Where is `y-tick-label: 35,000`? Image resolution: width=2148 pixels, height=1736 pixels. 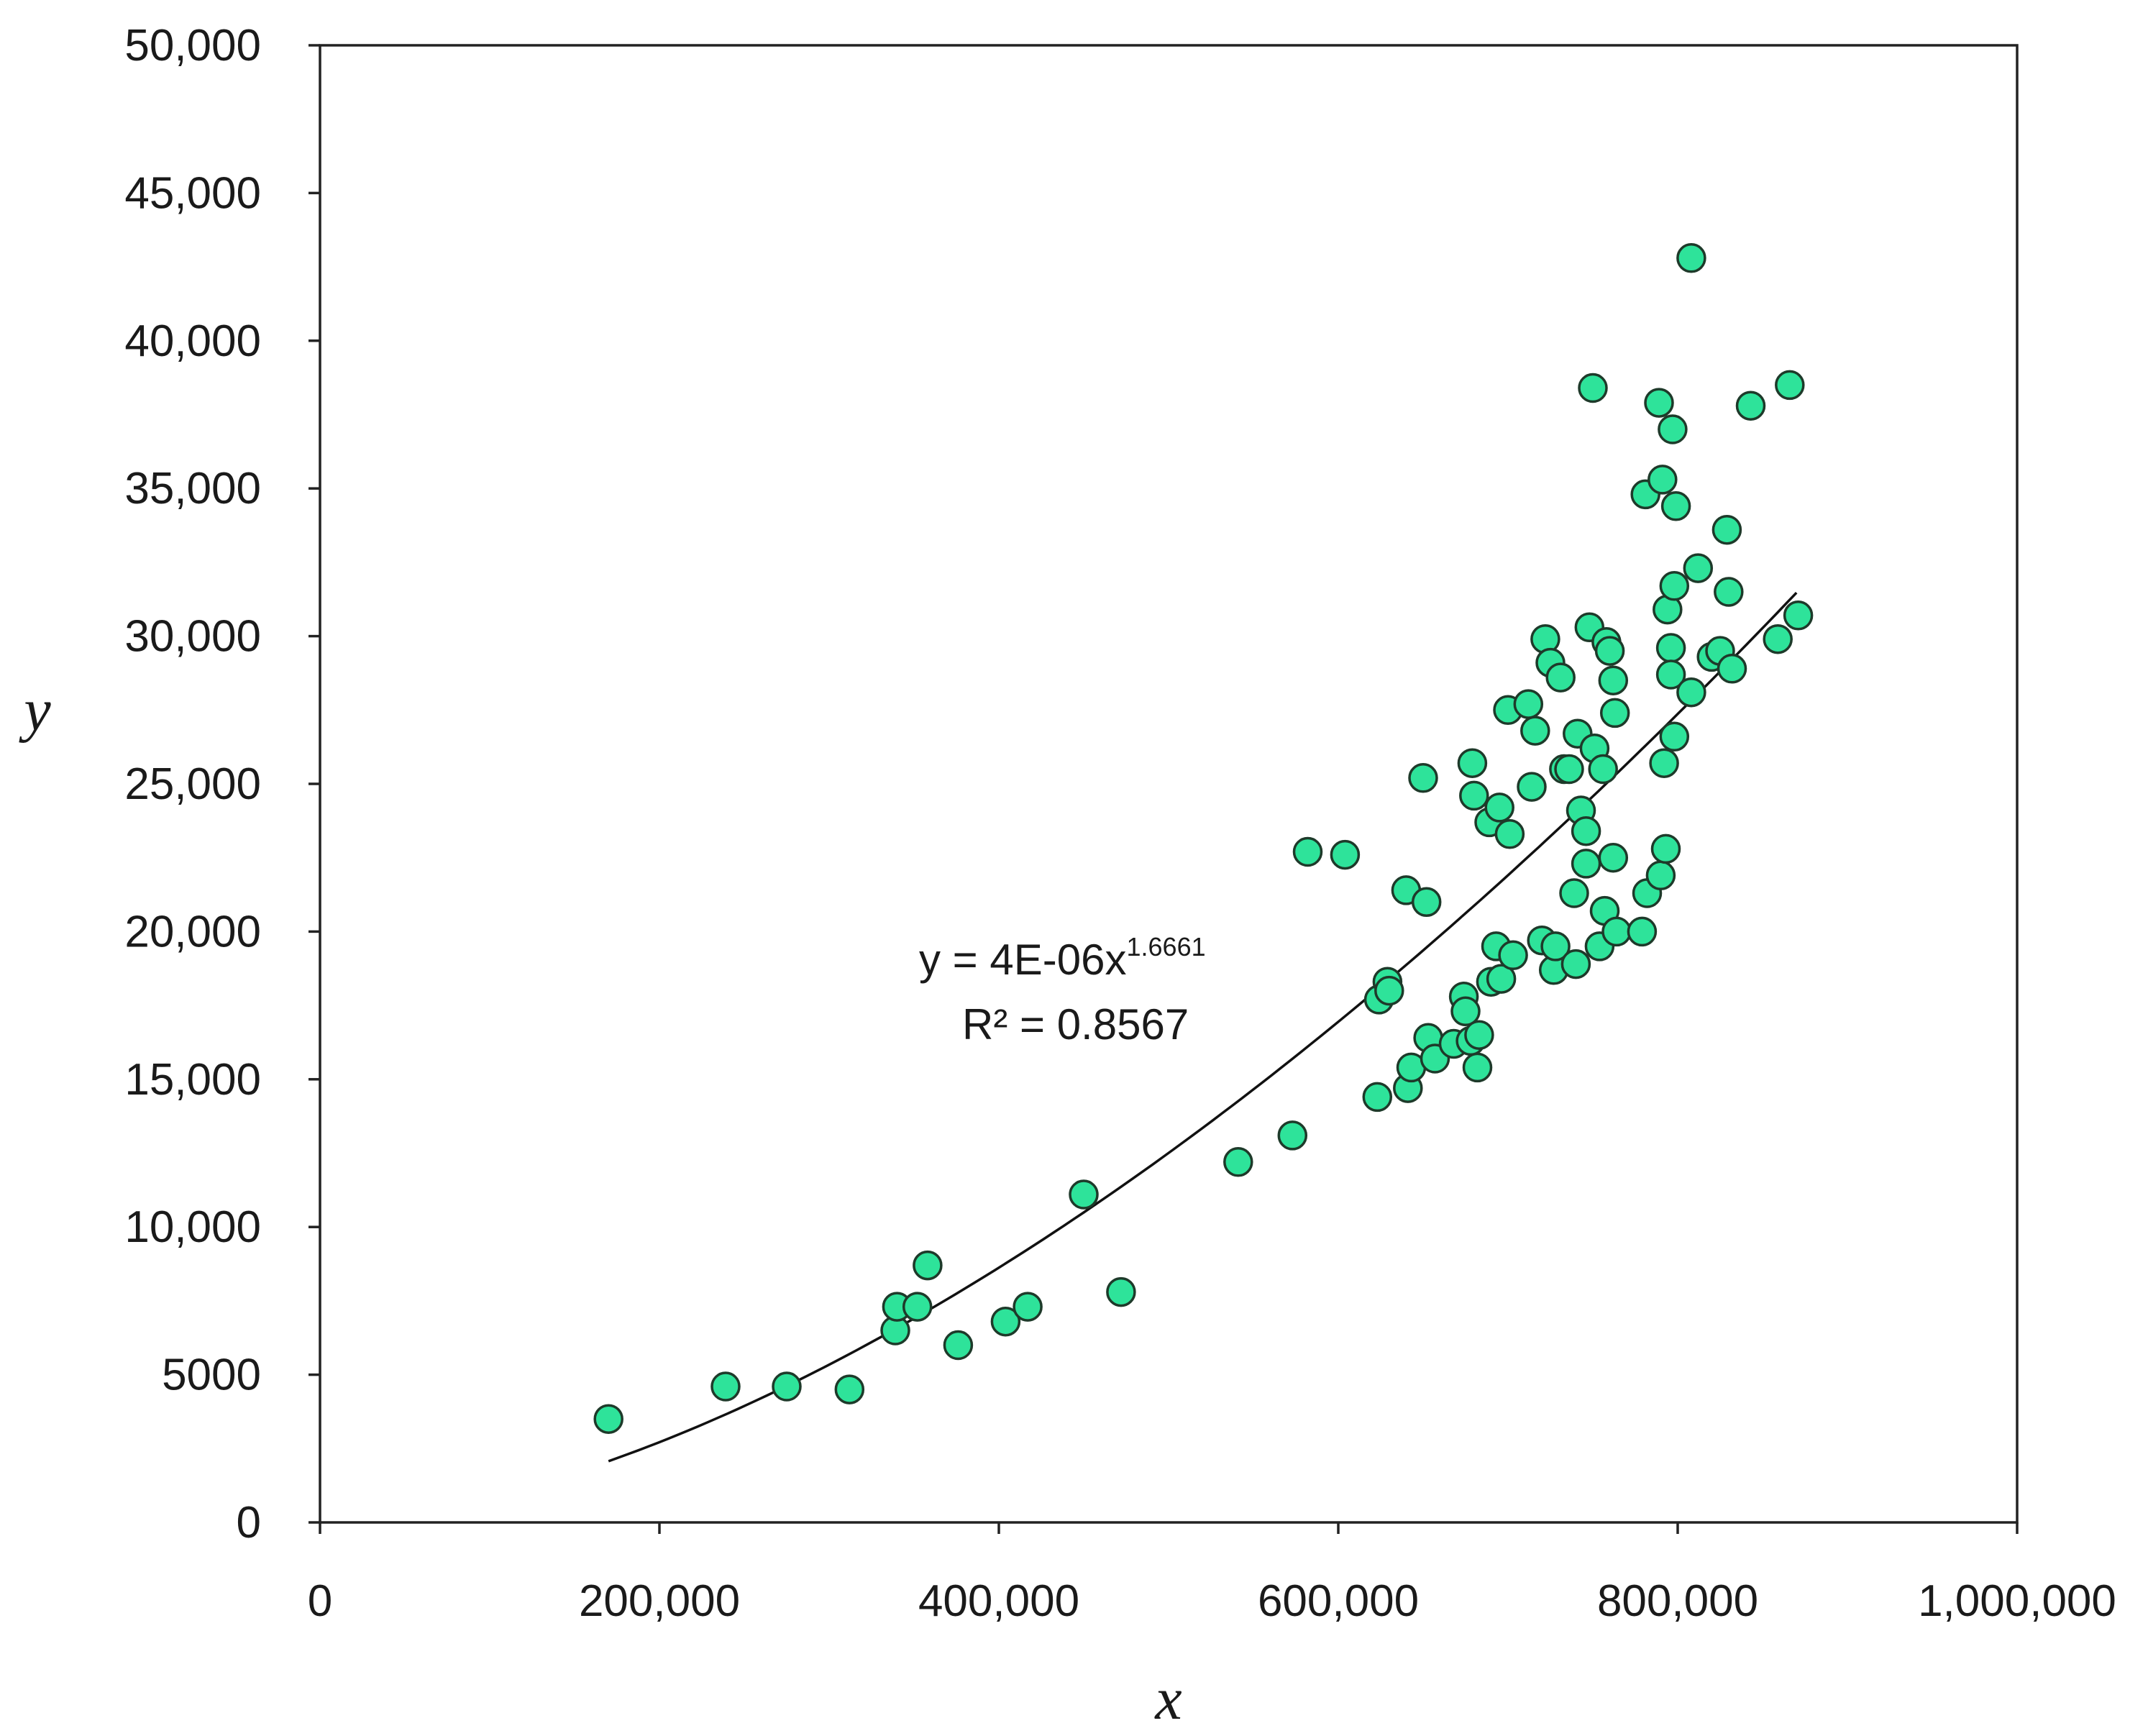
y-tick-label: 35,000 is located at coordinates (193, 489).